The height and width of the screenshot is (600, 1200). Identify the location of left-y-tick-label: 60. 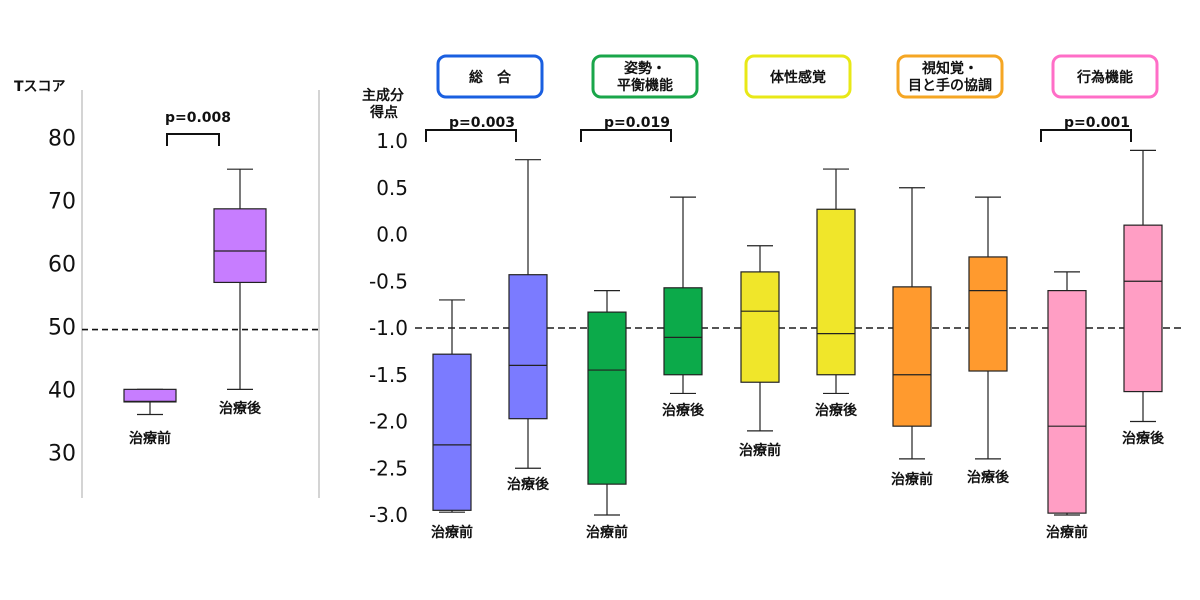
(62, 265).